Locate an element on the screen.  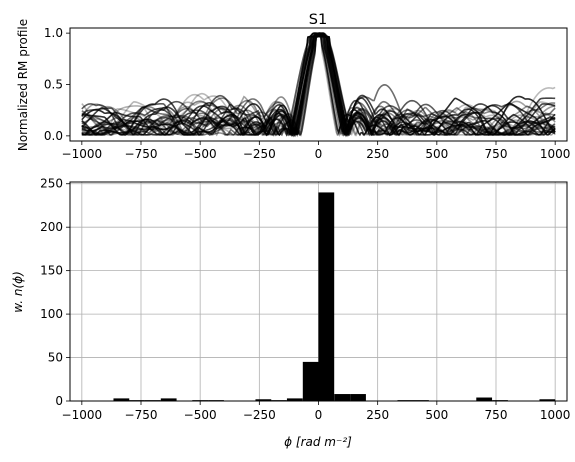
top-x-tick-label: 250 is located at coordinates (377, 154).